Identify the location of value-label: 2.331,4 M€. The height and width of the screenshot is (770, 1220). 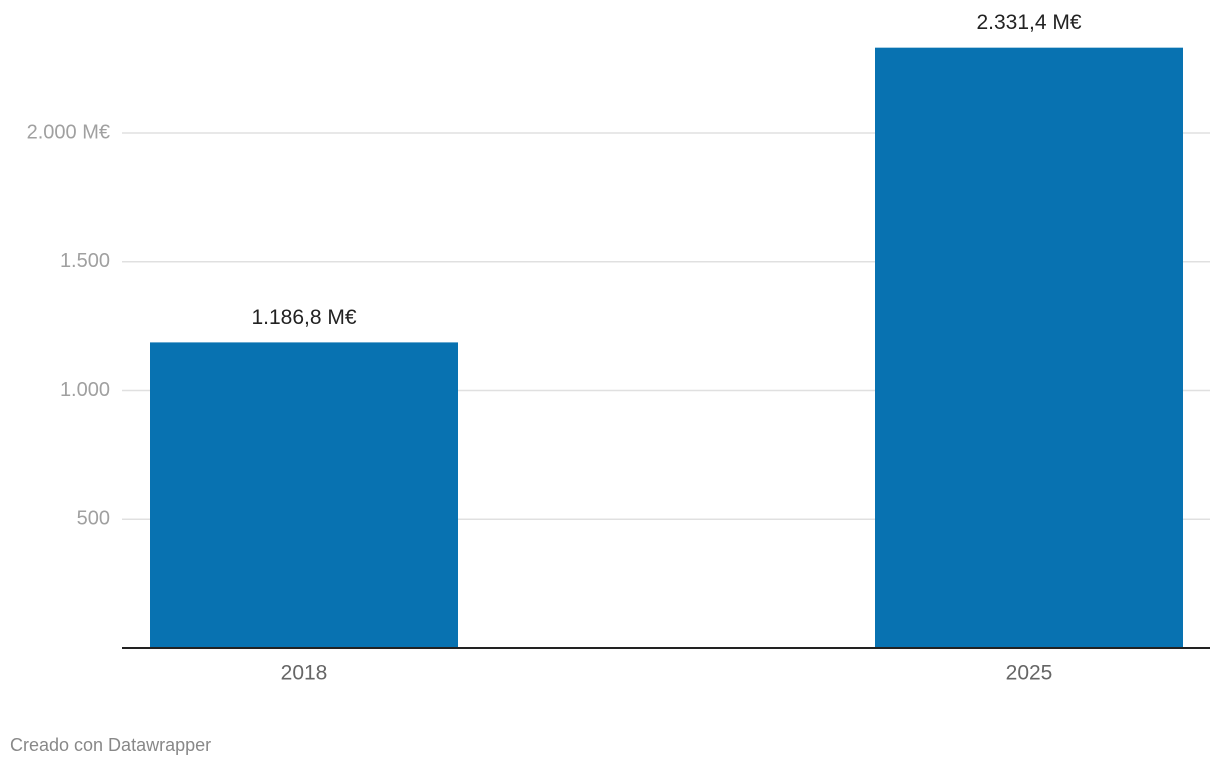
(1028, 22).